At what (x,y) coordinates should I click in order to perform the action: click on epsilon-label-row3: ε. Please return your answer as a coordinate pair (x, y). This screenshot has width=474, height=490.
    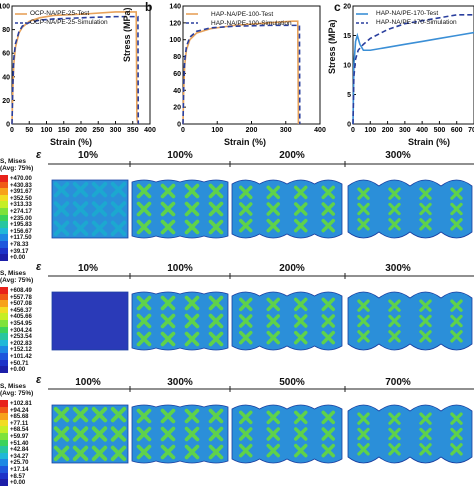
    Looking at the image, I should click on (39, 380).